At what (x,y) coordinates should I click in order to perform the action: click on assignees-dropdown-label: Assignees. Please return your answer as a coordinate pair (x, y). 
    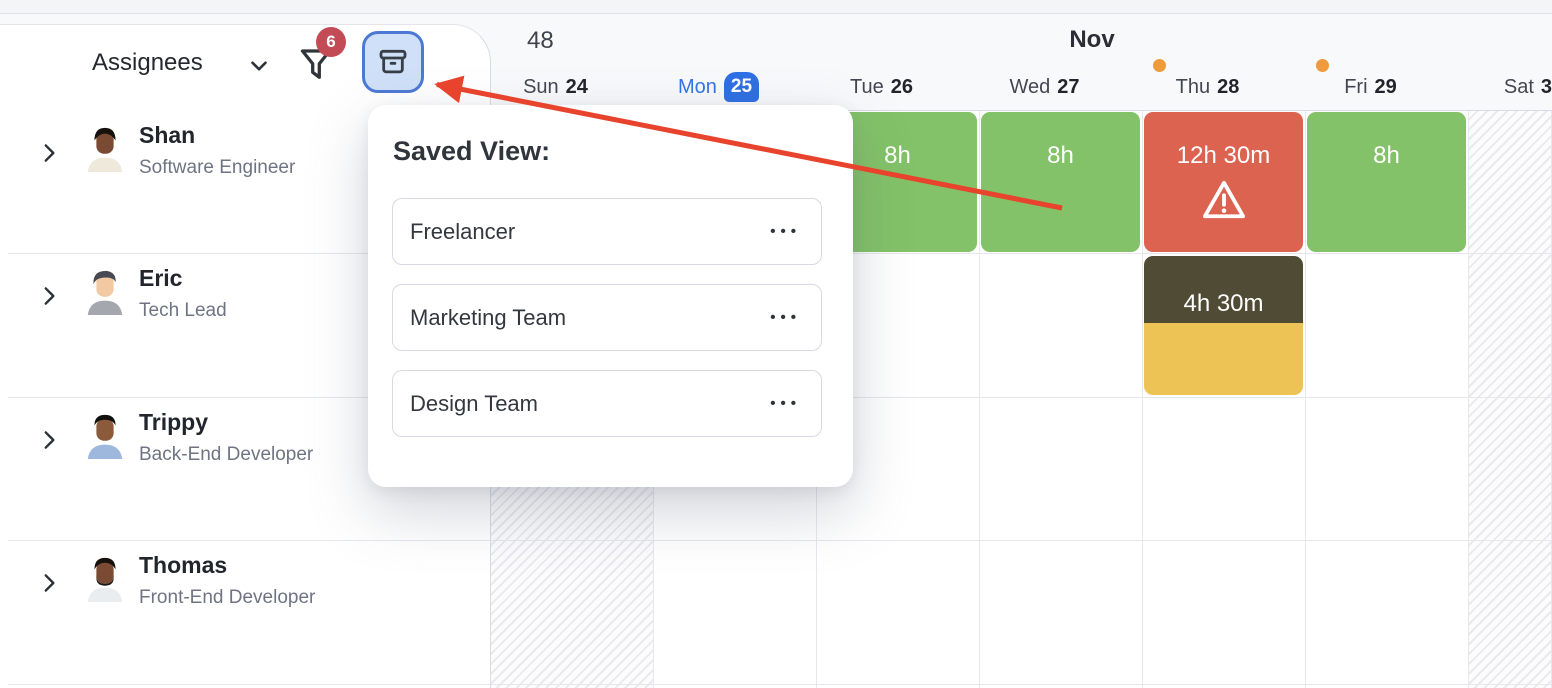
    Looking at the image, I should click on (147, 62).